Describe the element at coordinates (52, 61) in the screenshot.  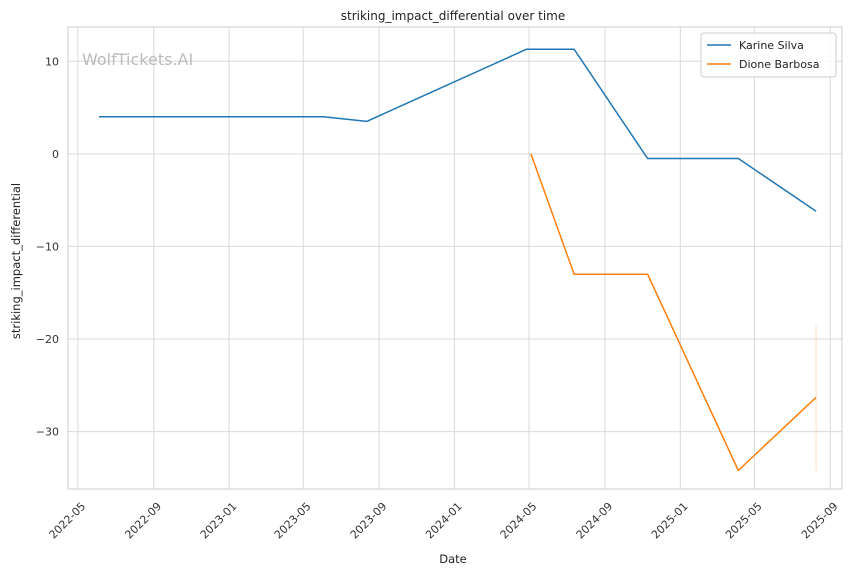
I see `y-tick-label: 10` at that location.